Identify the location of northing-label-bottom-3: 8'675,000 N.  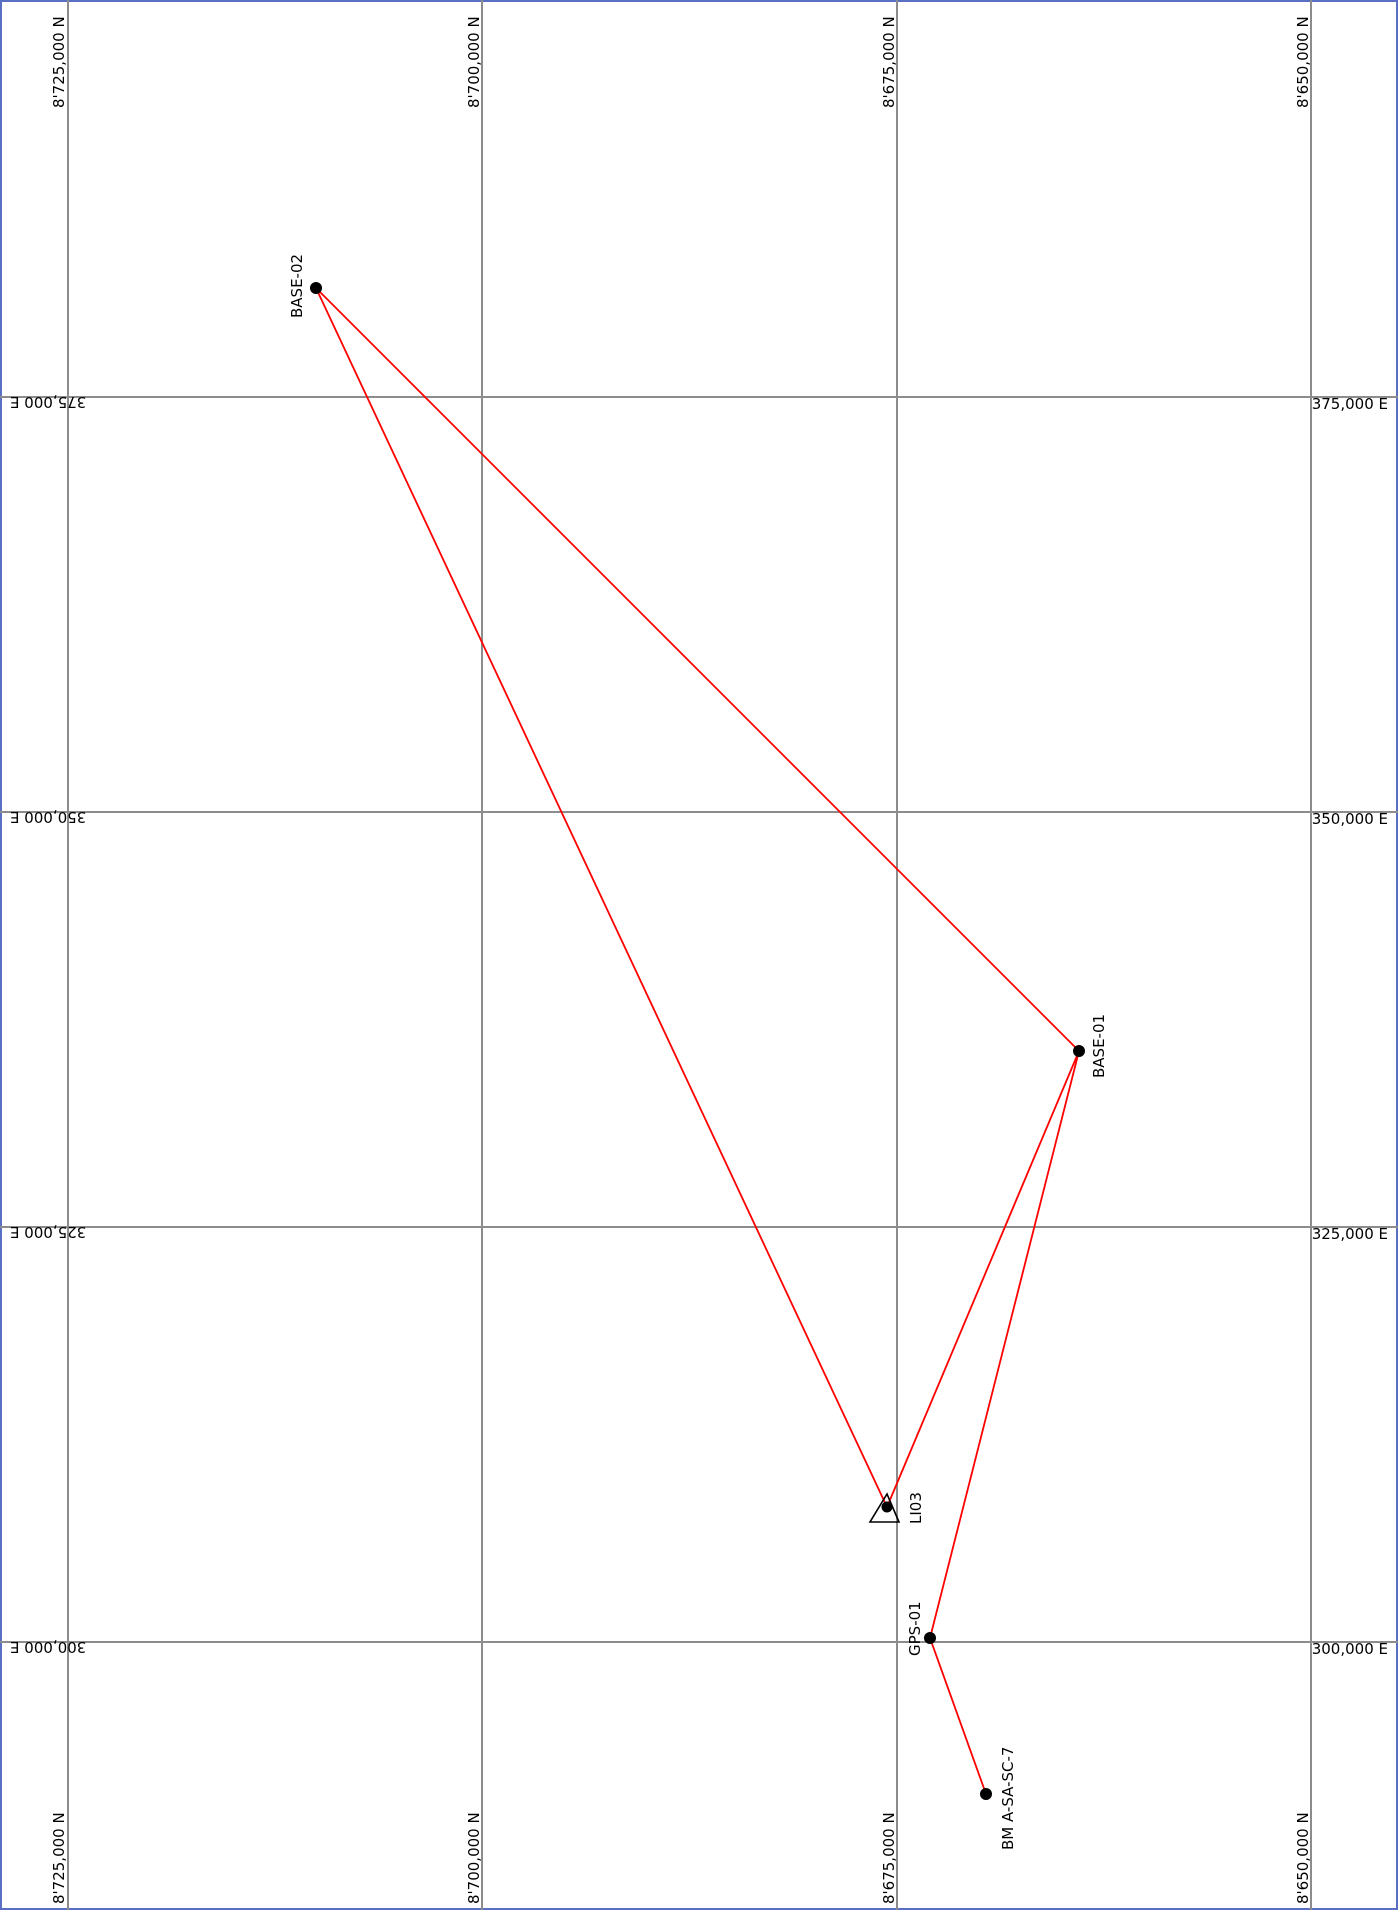
(889, 1858).